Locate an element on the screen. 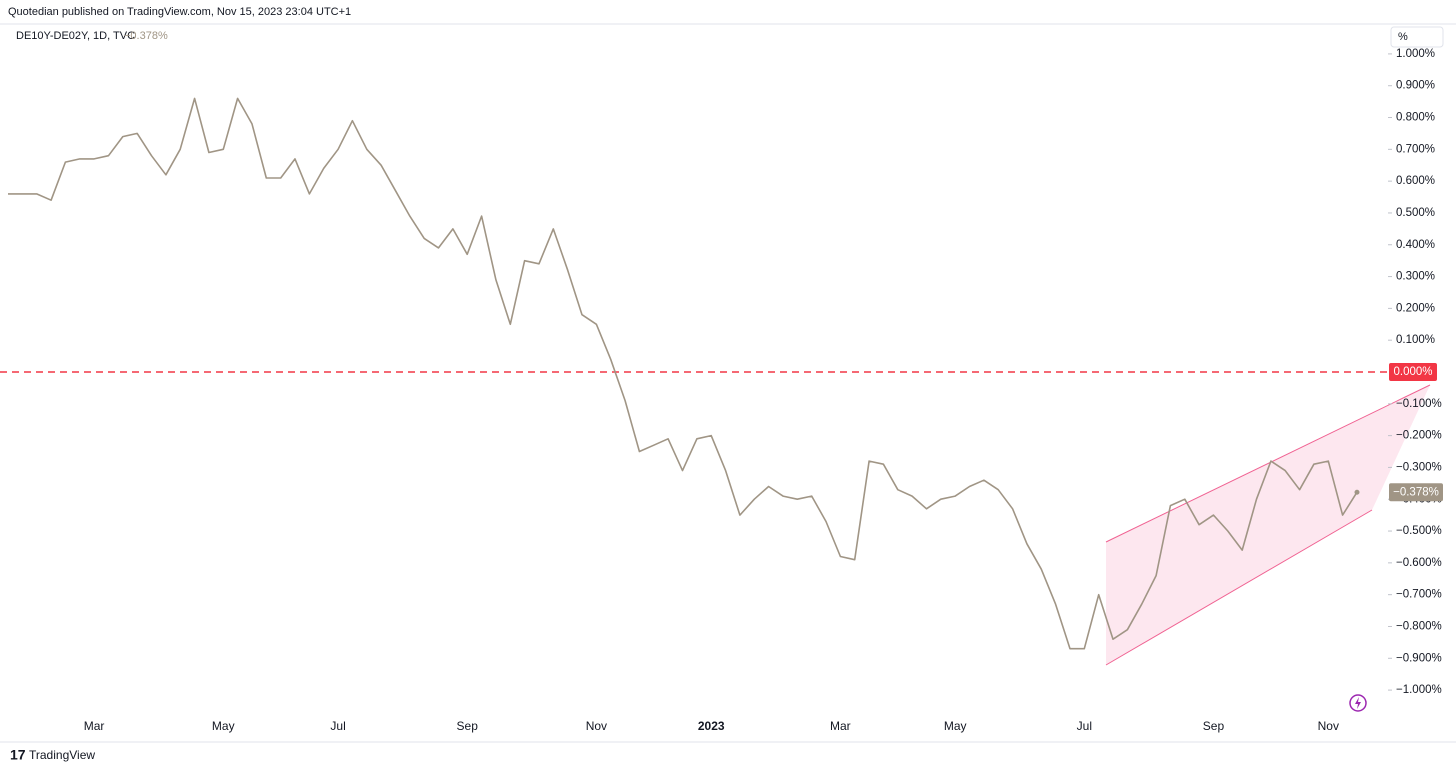 Image resolution: width=1456 pixels, height=776 pixels. unit-button is located at coordinates (1417, 37).